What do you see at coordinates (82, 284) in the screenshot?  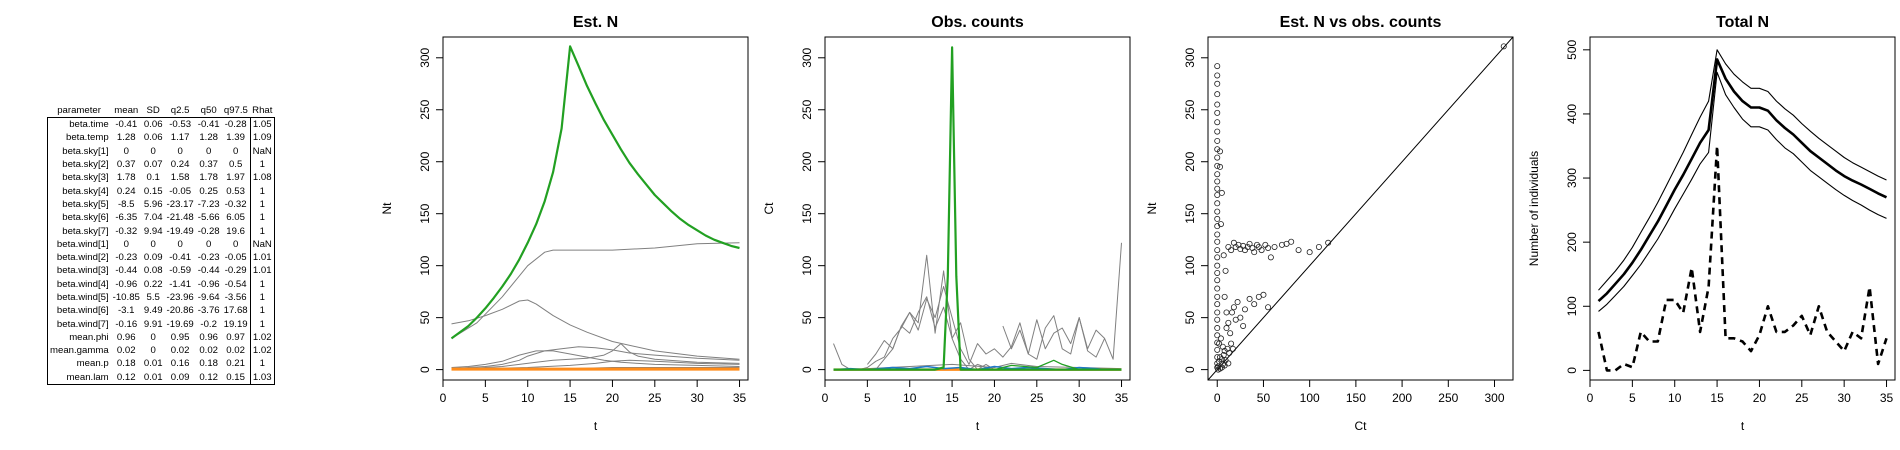 I see `parameter-name-cell: beta.wind[4]` at bounding box center [82, 284].